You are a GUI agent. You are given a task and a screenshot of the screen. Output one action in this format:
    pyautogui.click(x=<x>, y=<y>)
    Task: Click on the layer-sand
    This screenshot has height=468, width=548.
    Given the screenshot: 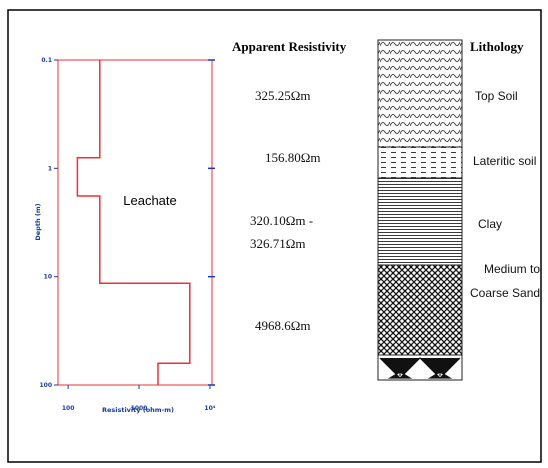 What is the action you would take?
    pyautogui.click(x=420, y=310)
    